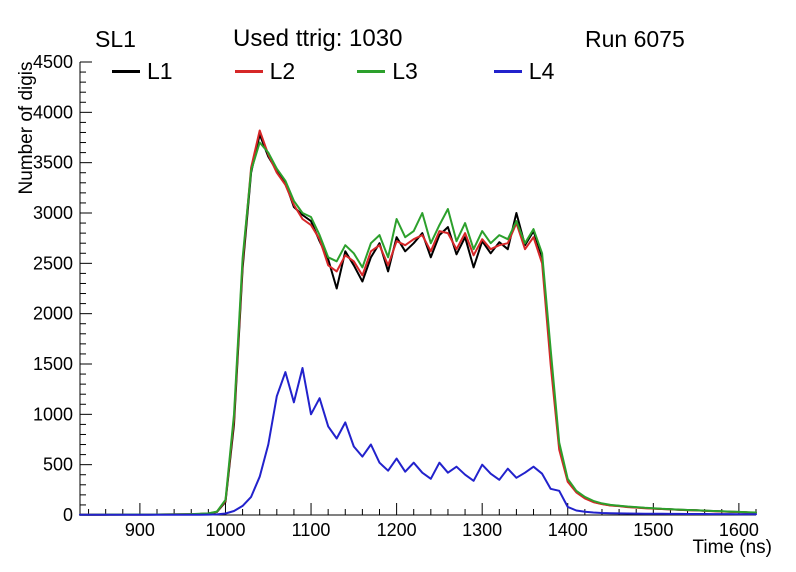 The height and width of the screenshot is (572, 796). What do you see at coordinates (311, 530) in the screenshot?
I see `x-tick-label: 1100` at bounding box center [311, 530].